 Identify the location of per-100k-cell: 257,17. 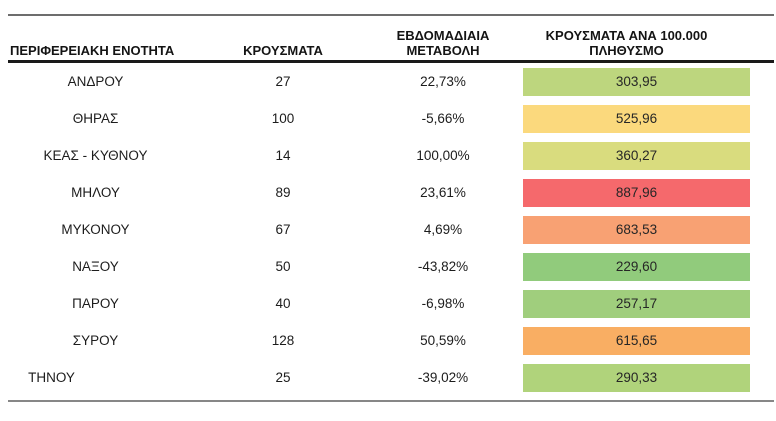
(638, 303).